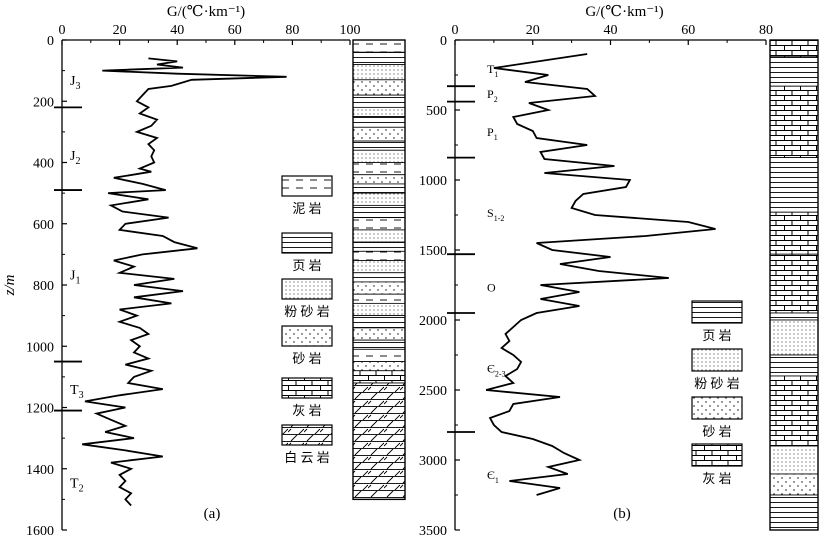  What do you see at coordinates (717, 455) in the screenshot?
I see `legend-swatch-b-limestone` at bounding box center [717, 455].